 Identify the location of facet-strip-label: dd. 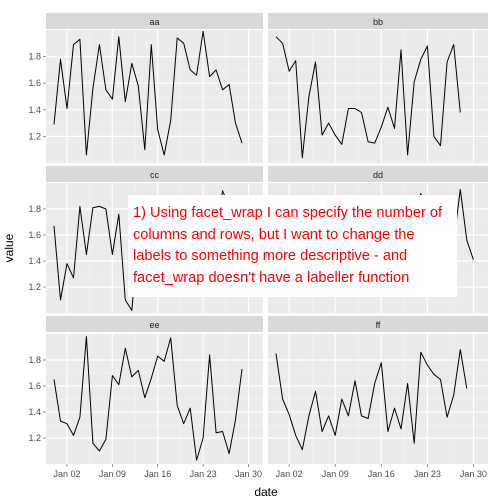
(378, 175).